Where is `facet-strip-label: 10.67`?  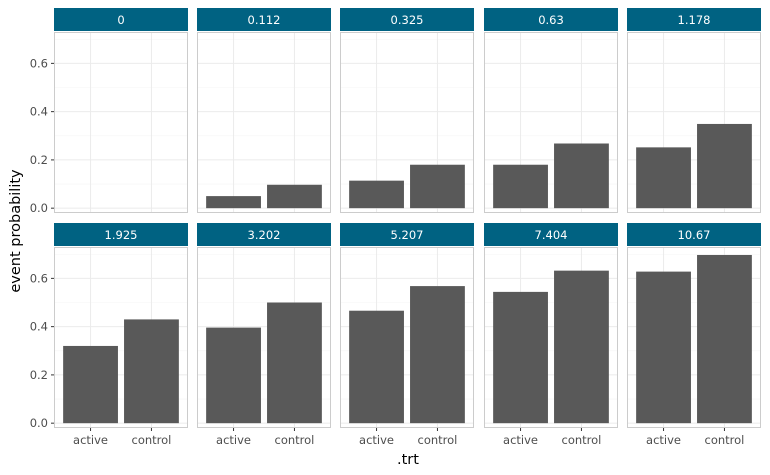
facet-strip-label: 10.67 is located at coordinates (694, 235).